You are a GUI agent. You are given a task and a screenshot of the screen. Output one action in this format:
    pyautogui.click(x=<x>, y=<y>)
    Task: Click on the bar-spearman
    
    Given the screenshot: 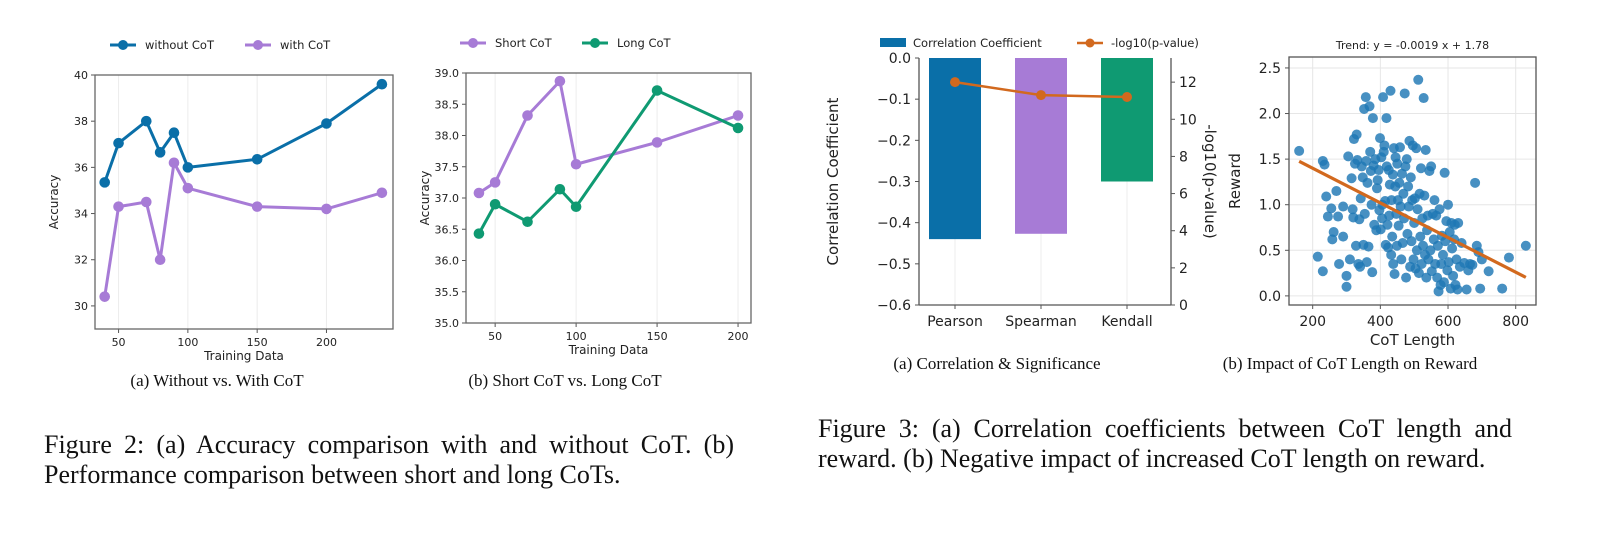 What is the action you would take?
    pyautogui.click(x=1041, y=146)
    